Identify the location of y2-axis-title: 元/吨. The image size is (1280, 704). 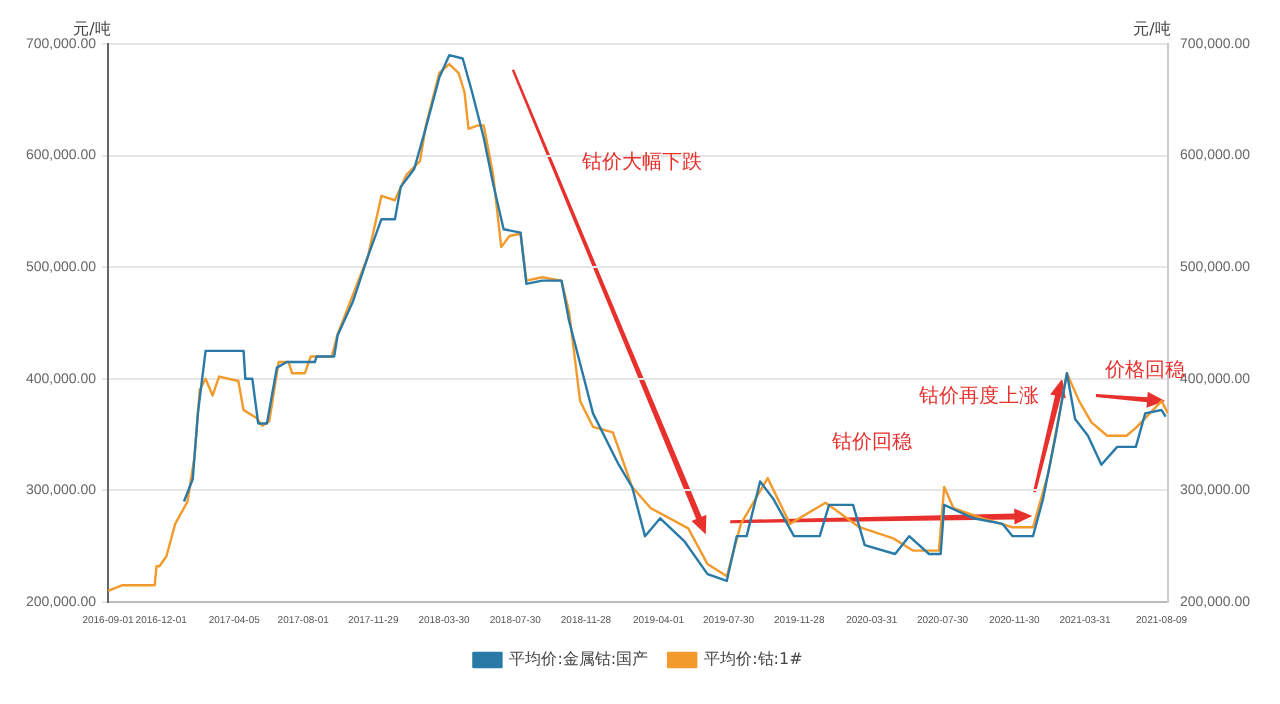
(1152, 29).